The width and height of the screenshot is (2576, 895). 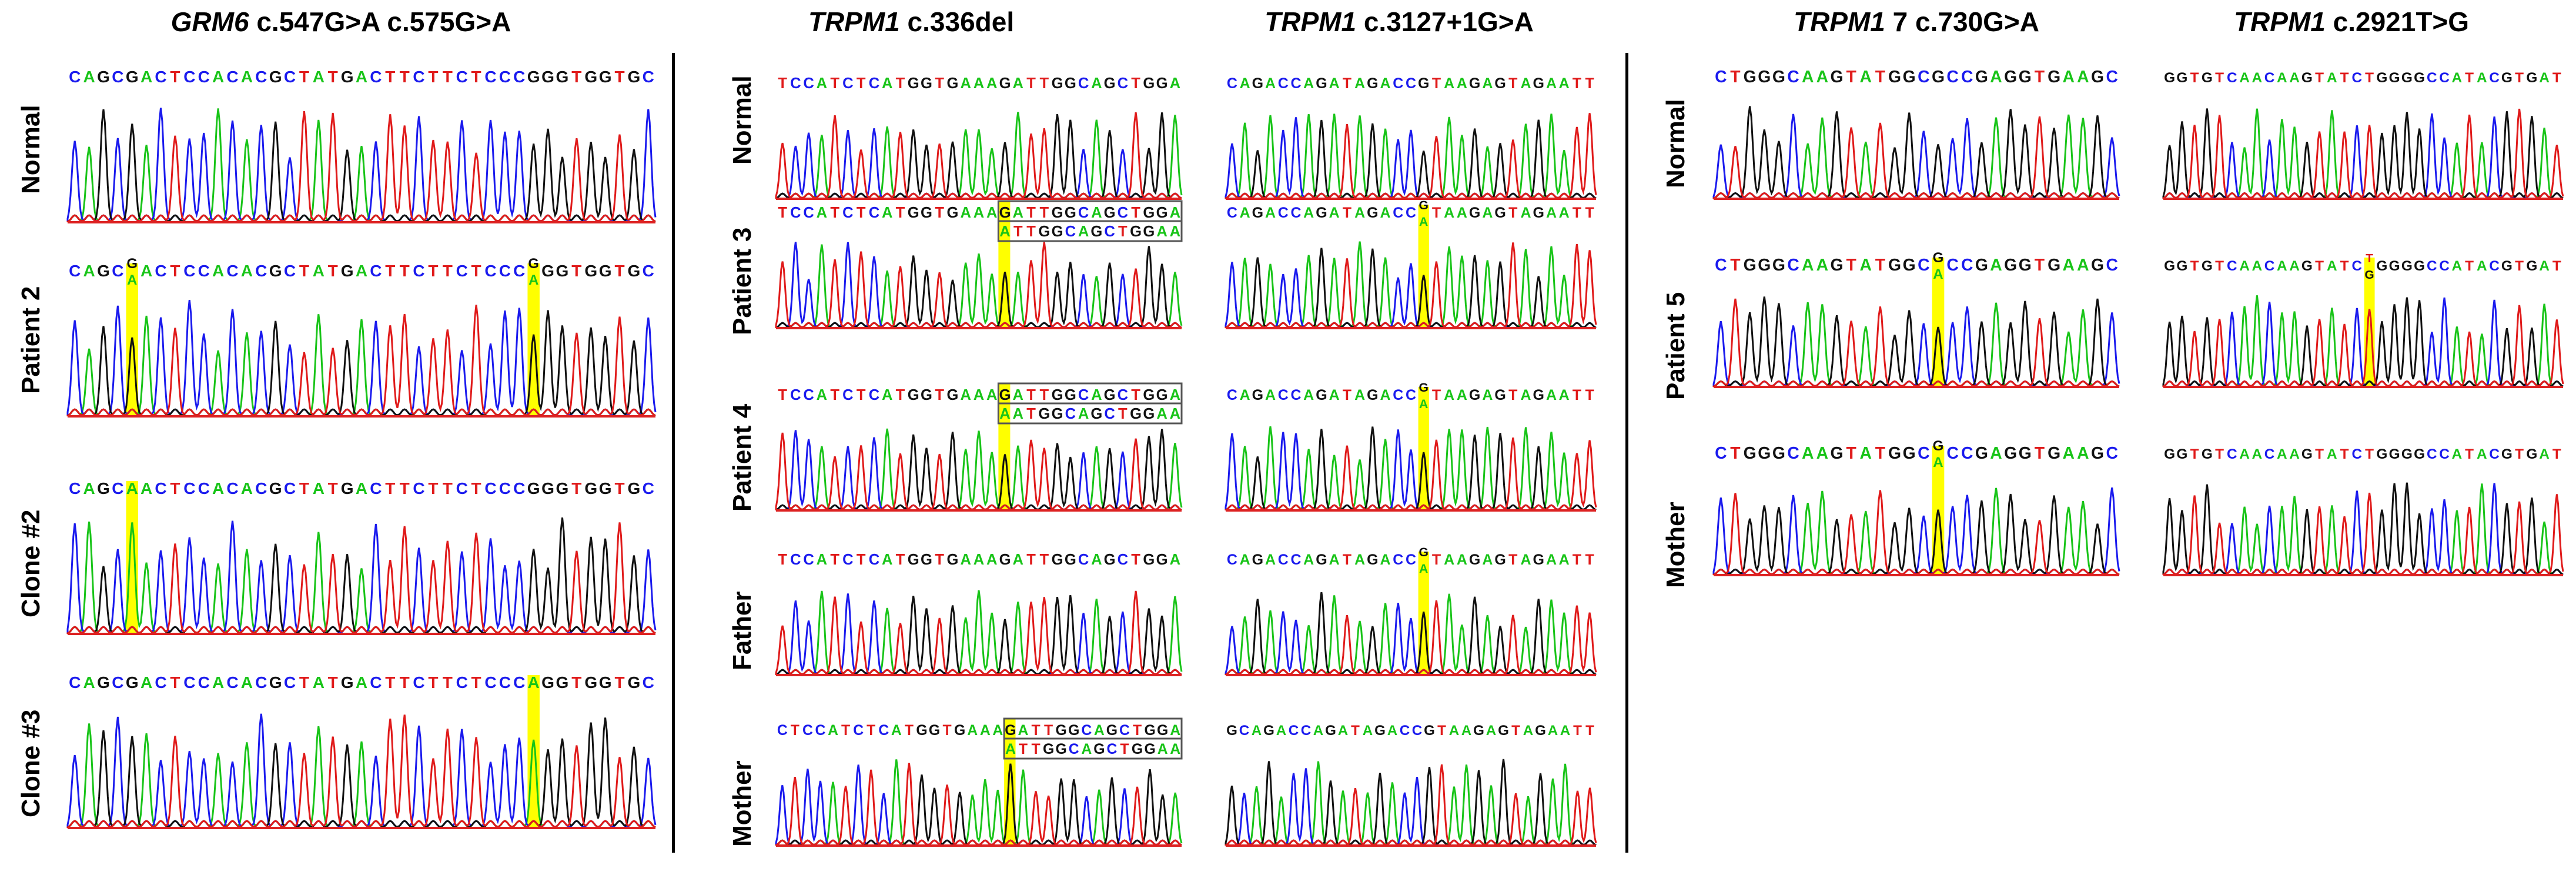 What do you see at coordinates (132, 557) in the screenshot?
I see `variant-highlight` at bounding box center [132, 557].